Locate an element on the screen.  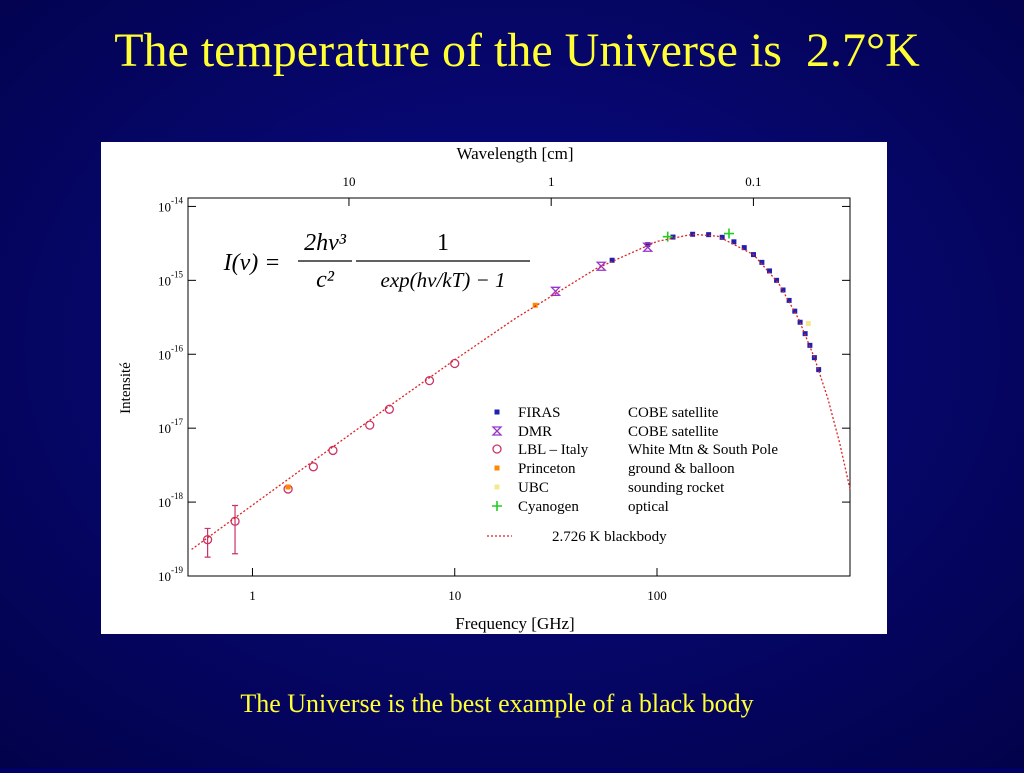
x2-axis-label: Wavelength [cm] is located at coordinates (514, 153).